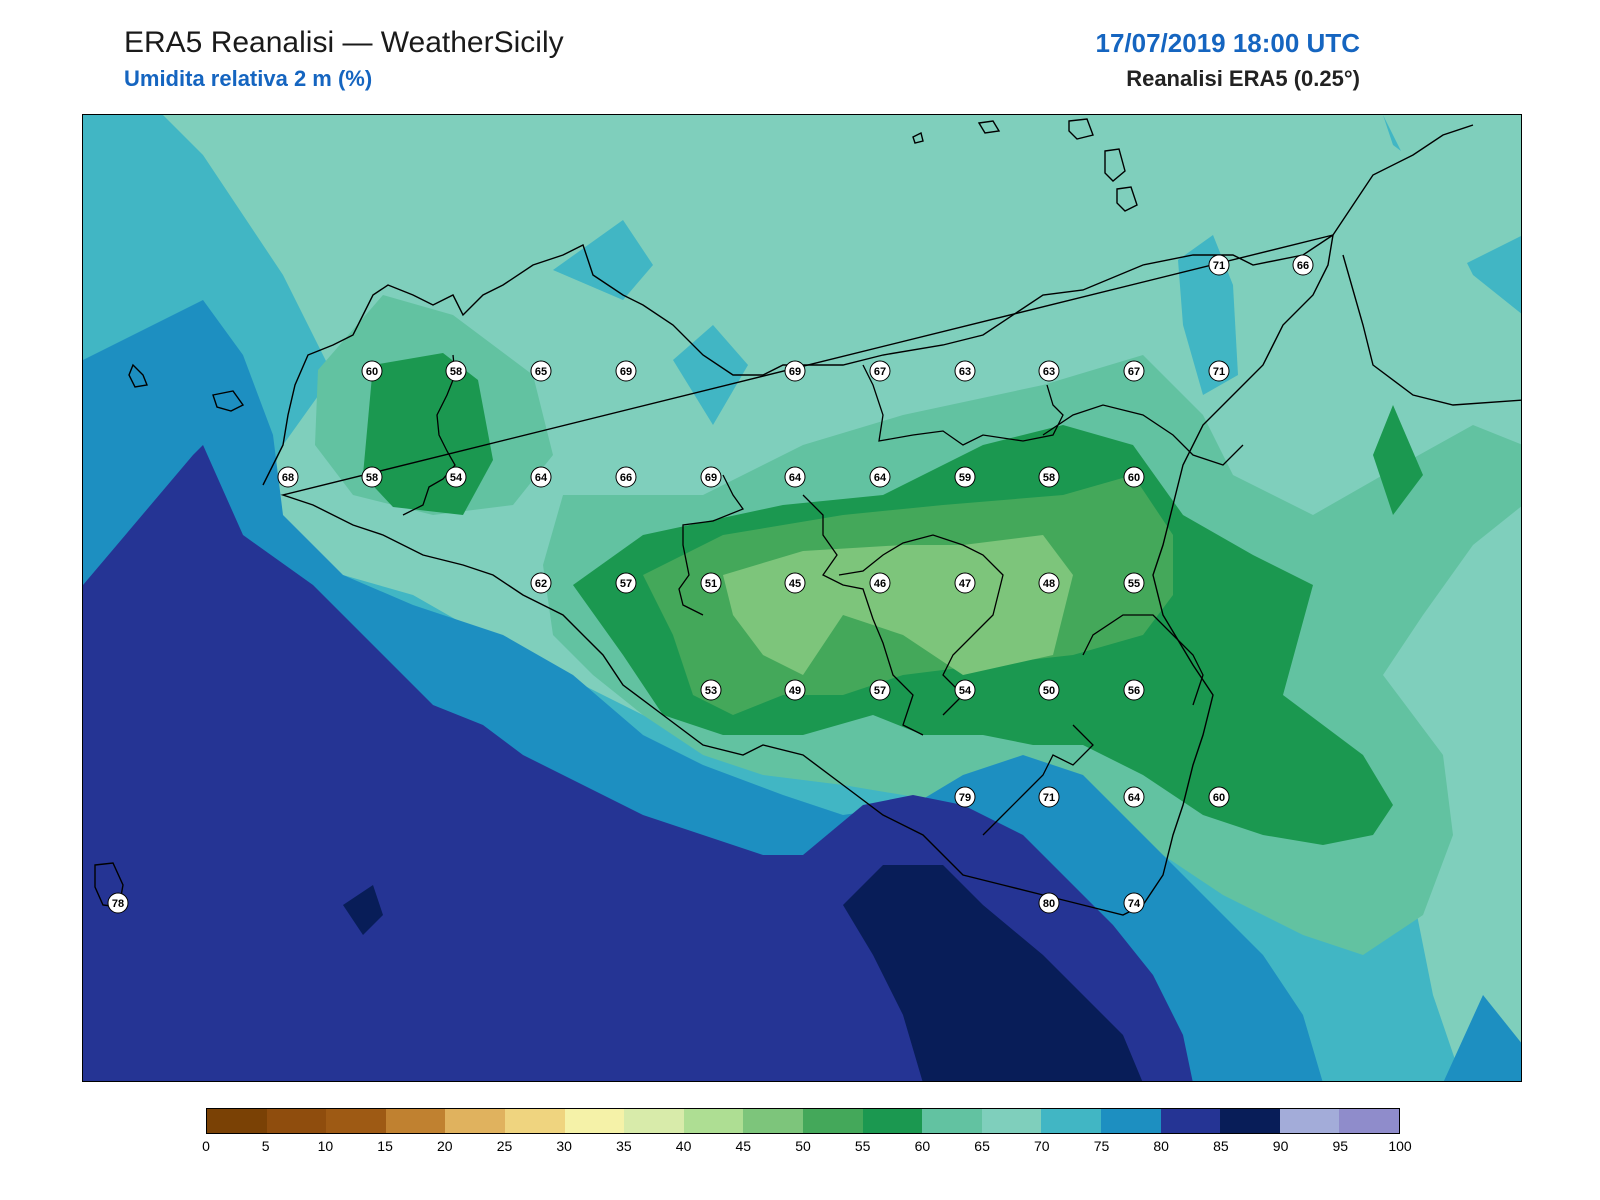 Image resolution: width=1600 pixels, height=1200 pixels. What do you see at coordinates (456, 478) in the screenshot?
I see `station-value-label: 54` at bounding box center [456, 478].